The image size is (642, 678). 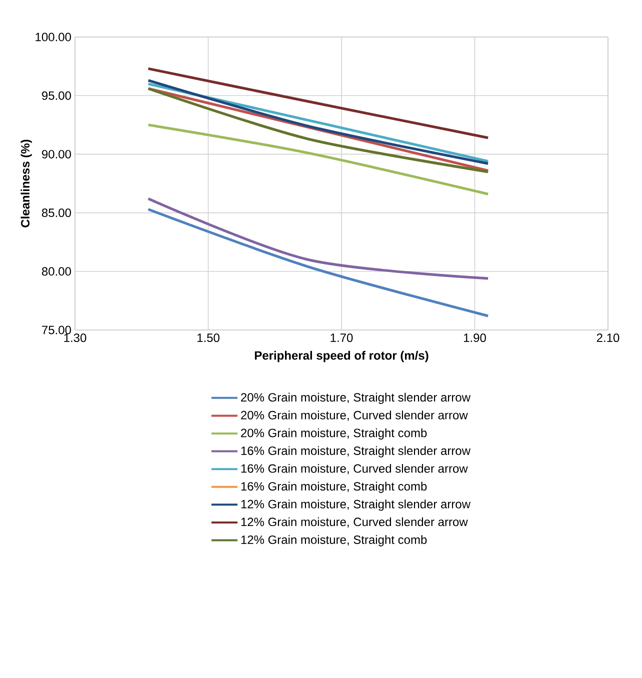 What do you see at coordinates (56, 330) in the screenshot?
I see `y-tick-label: 75.00` at bounding box center [56, 330].